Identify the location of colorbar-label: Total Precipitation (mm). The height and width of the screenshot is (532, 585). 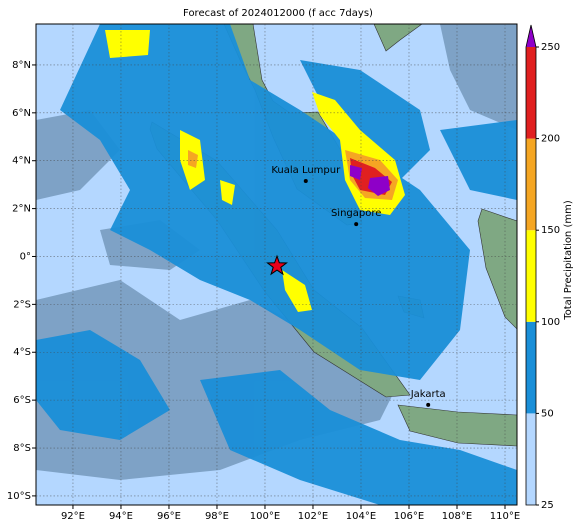
(568, 260).